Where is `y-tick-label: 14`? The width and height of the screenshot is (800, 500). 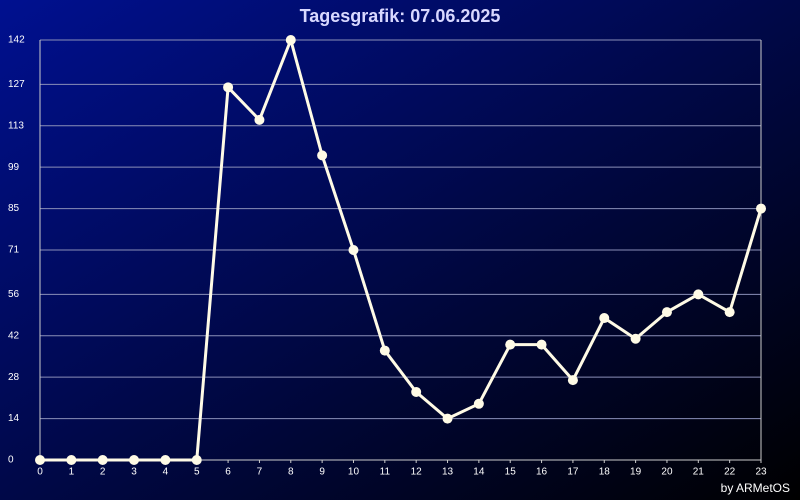 y-tick-label: 14 is located at coordinates (14, 418).